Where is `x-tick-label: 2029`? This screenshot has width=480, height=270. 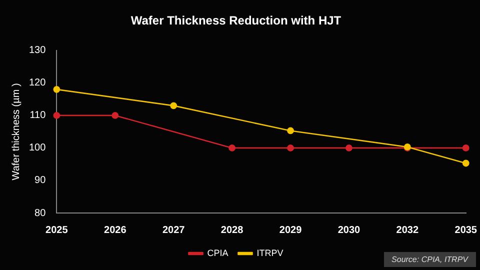 x-tick-label: 2029 is located at coordinates (290, 230).